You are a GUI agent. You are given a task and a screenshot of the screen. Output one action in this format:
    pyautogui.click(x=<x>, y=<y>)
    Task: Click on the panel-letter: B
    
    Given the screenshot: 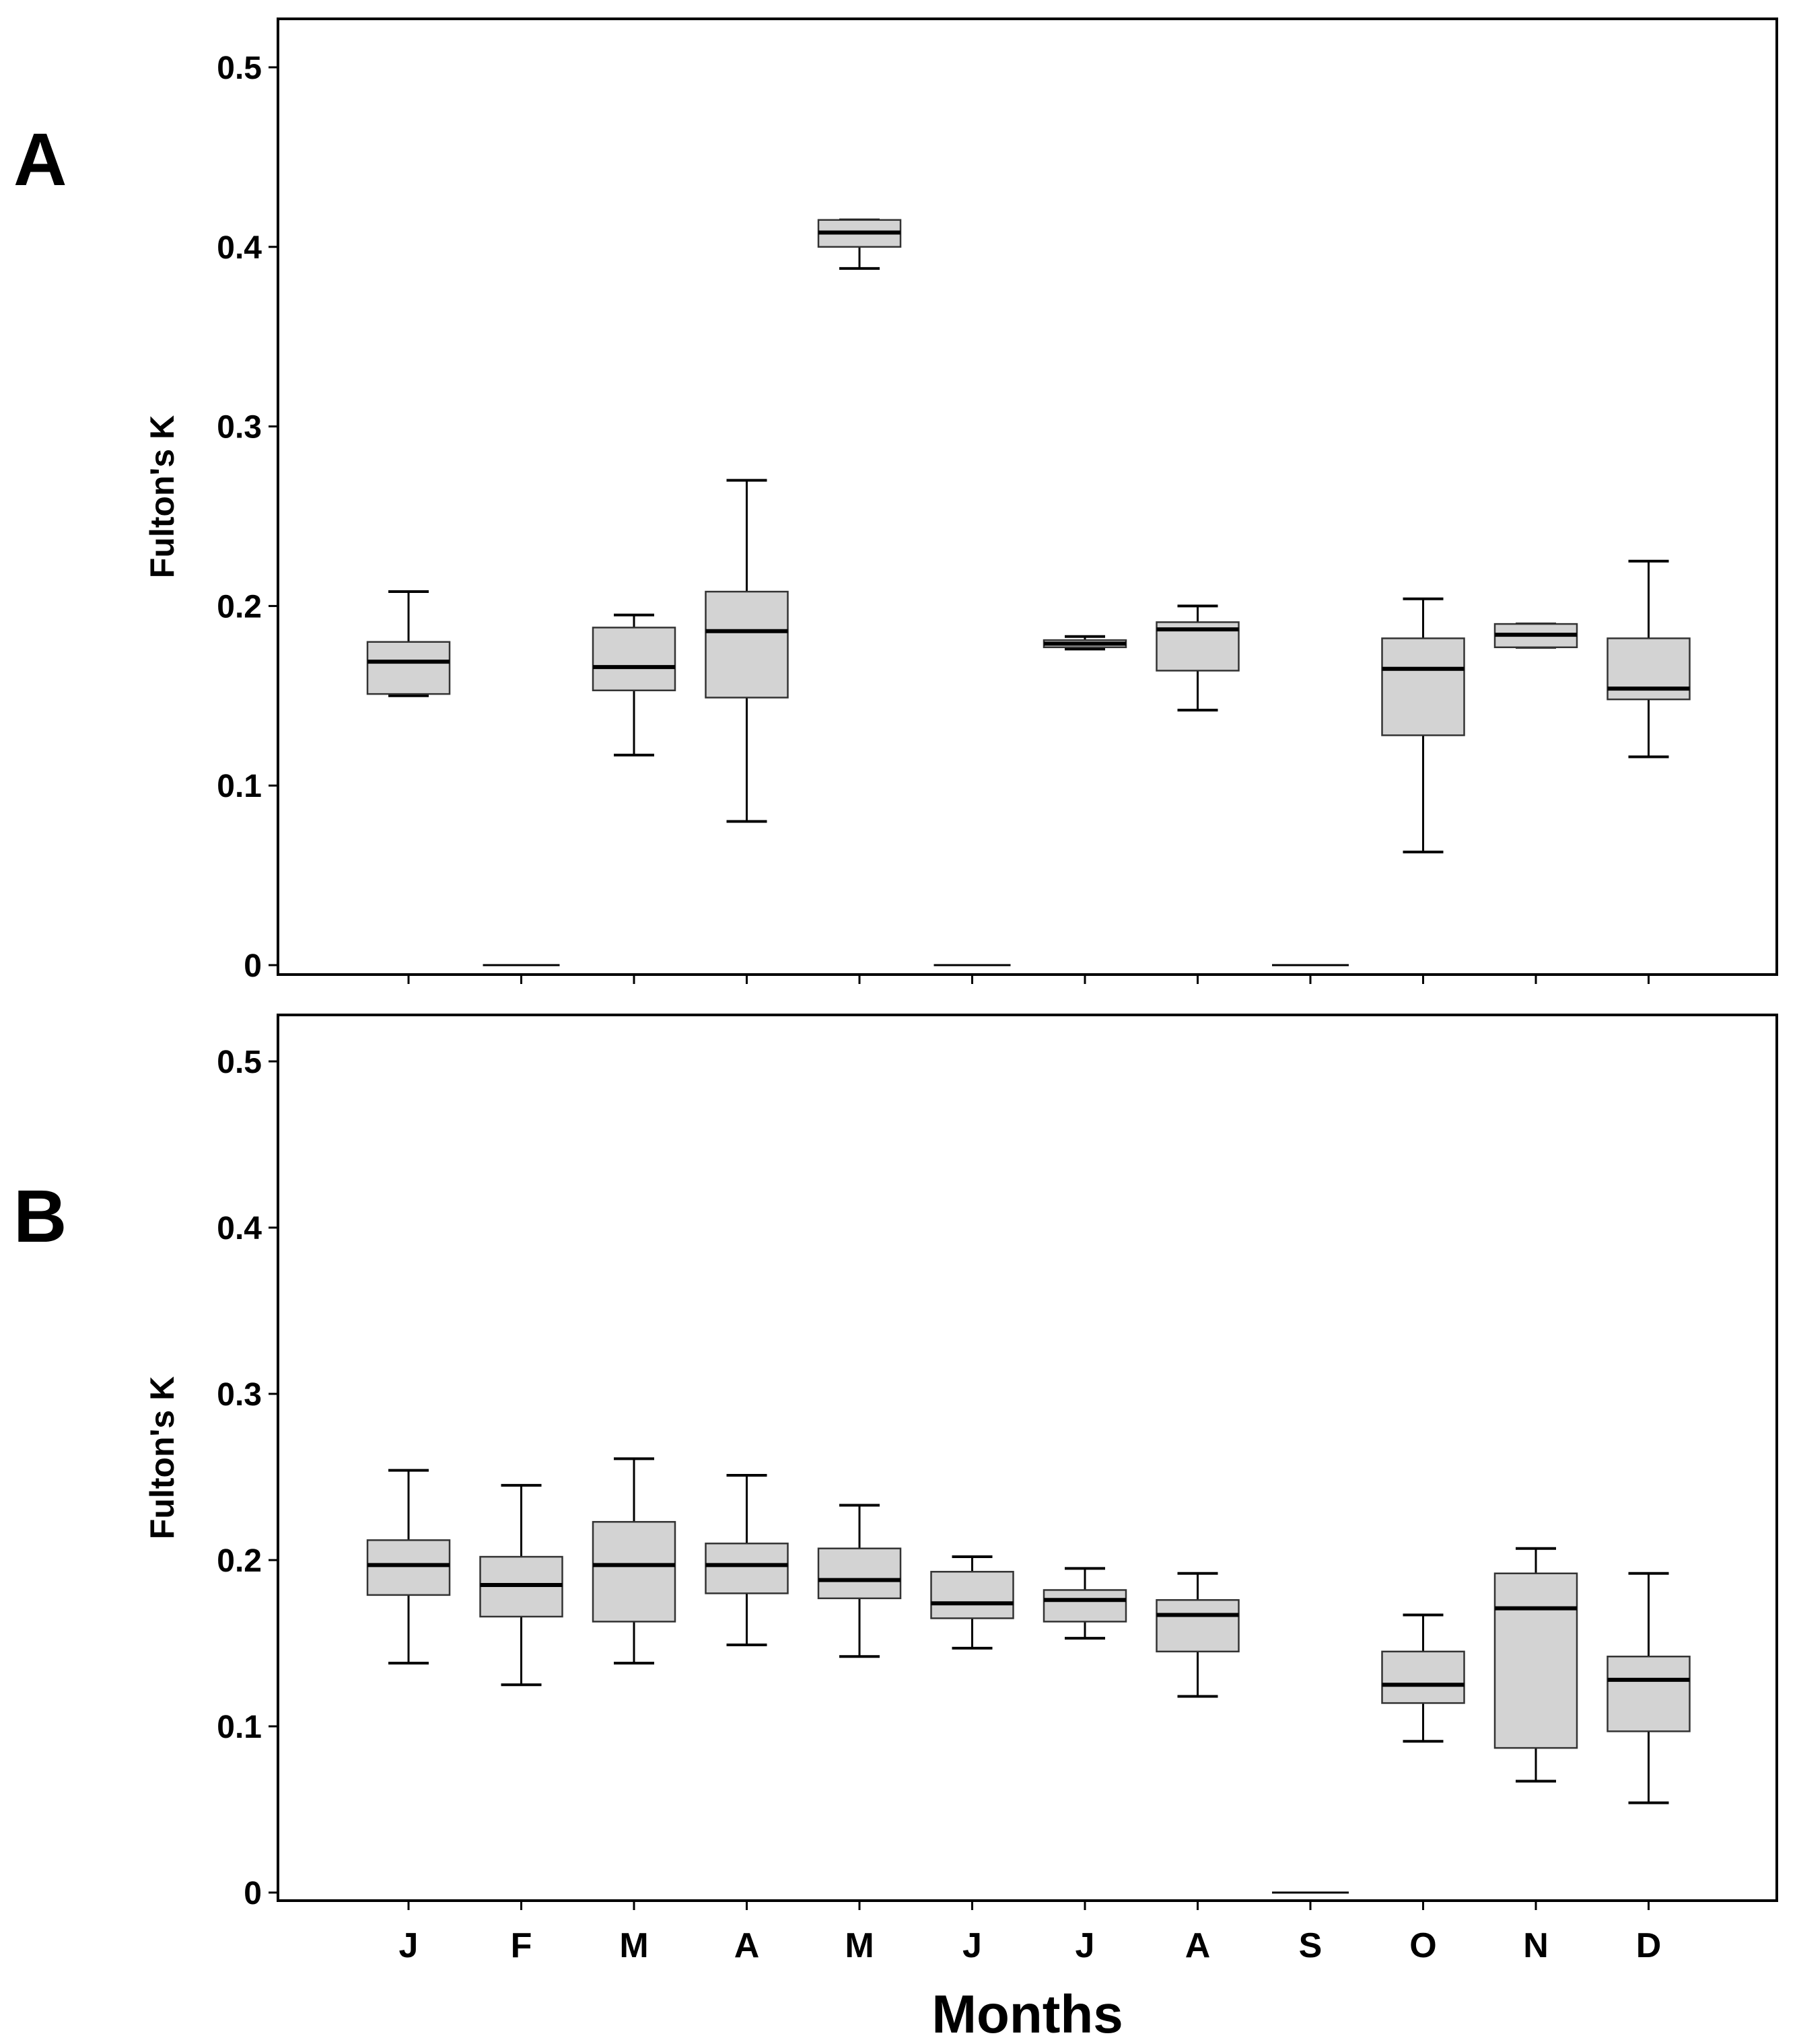 What is the action you would take?
    pyautogui.click(x=40, y=1216)
    